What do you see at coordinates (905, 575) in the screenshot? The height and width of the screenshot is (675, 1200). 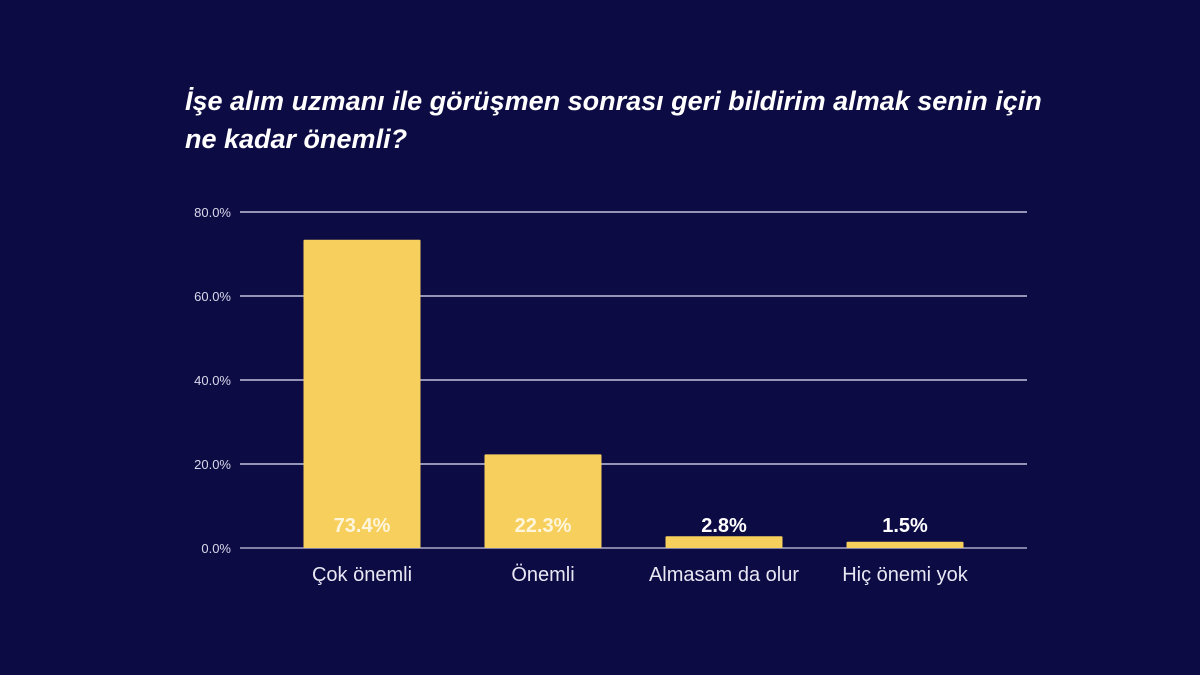 I see `category-label: Hiç önemi yok` at bounding box center [905, 575].